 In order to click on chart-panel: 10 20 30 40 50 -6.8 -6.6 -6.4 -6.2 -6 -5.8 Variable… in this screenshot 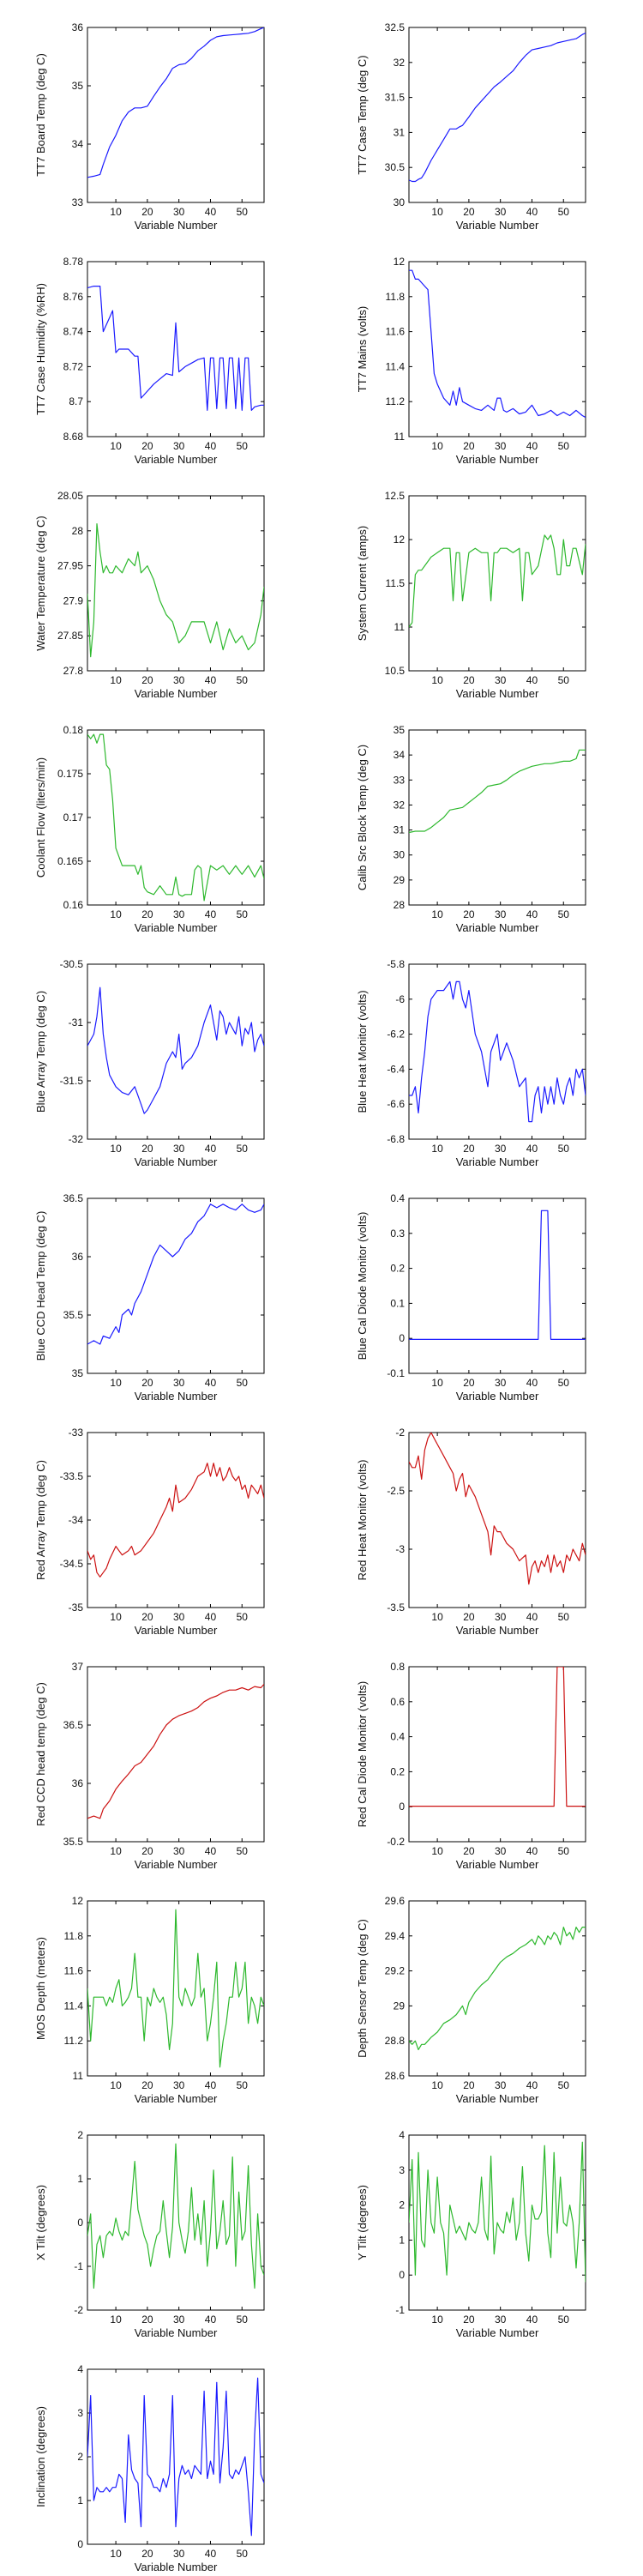, I will do `click(482, 1059)`.